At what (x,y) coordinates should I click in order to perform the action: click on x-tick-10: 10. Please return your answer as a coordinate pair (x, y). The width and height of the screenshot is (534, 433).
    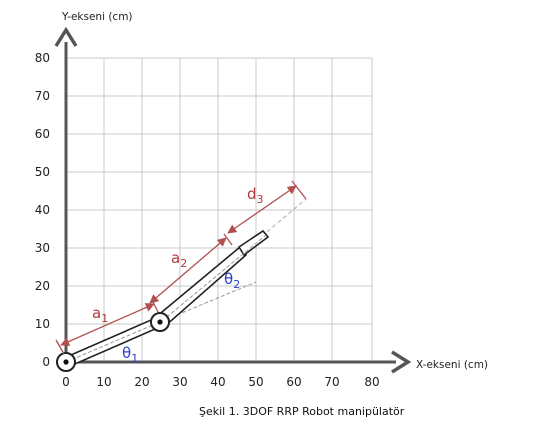
    Looking at the image, I should click on (103, 382).